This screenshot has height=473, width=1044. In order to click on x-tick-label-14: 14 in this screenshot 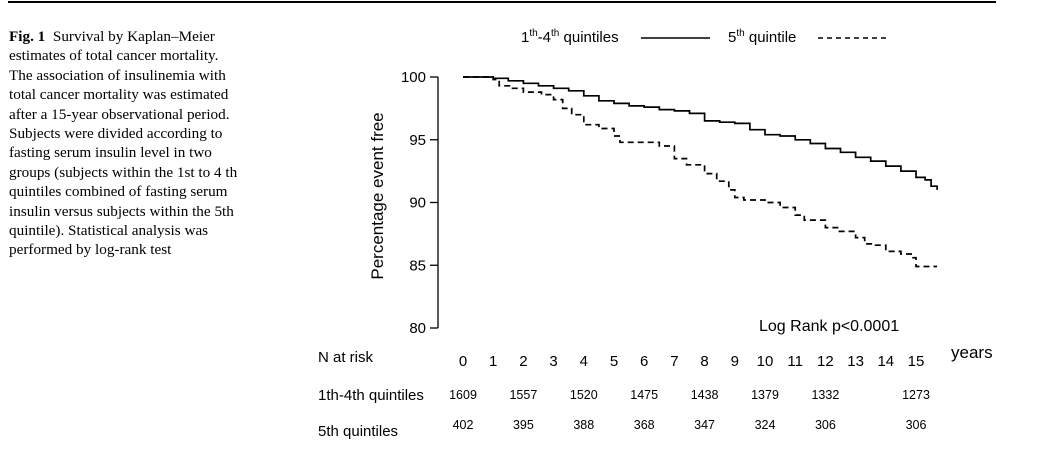, I will do `click(885, 361)`.